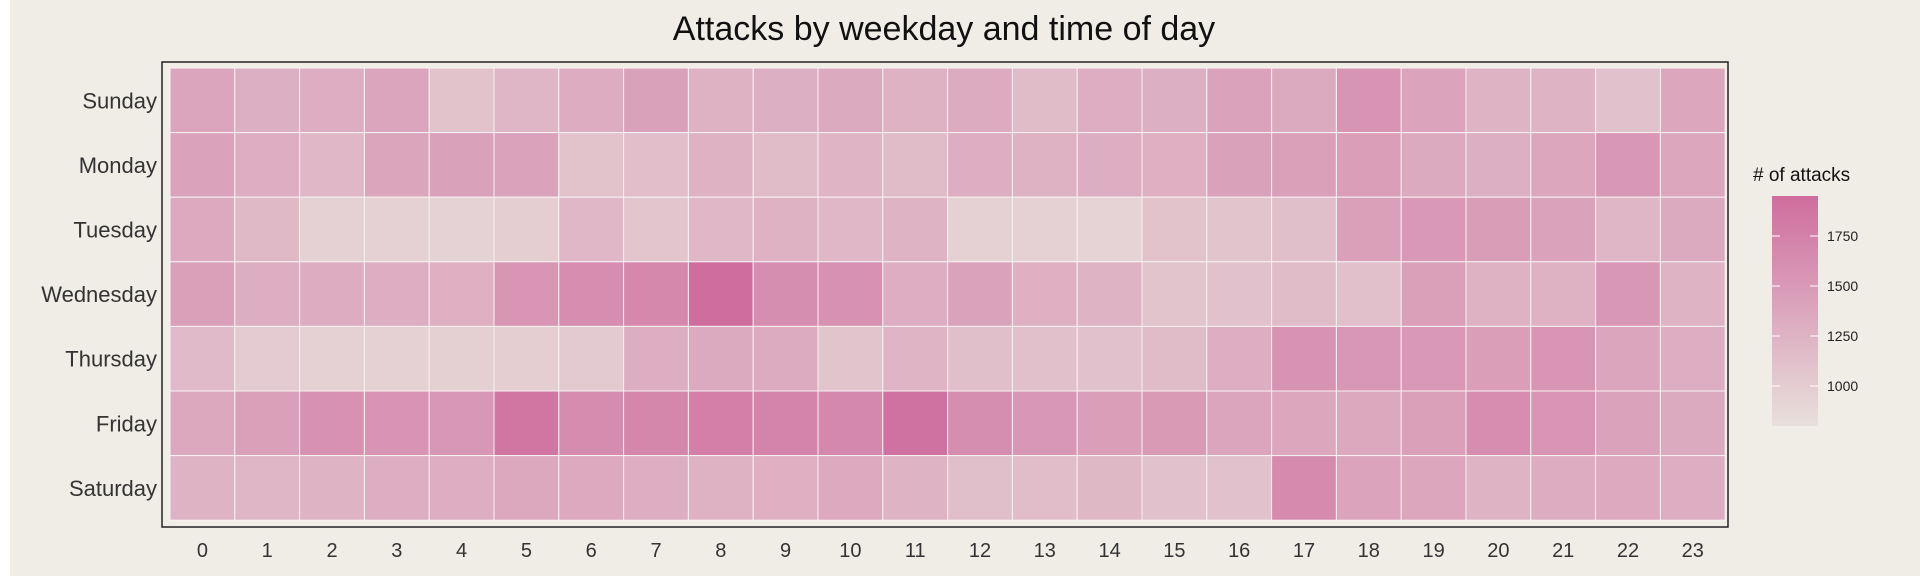  I want to click on x-tick-label: 18, so click(1369, 551).